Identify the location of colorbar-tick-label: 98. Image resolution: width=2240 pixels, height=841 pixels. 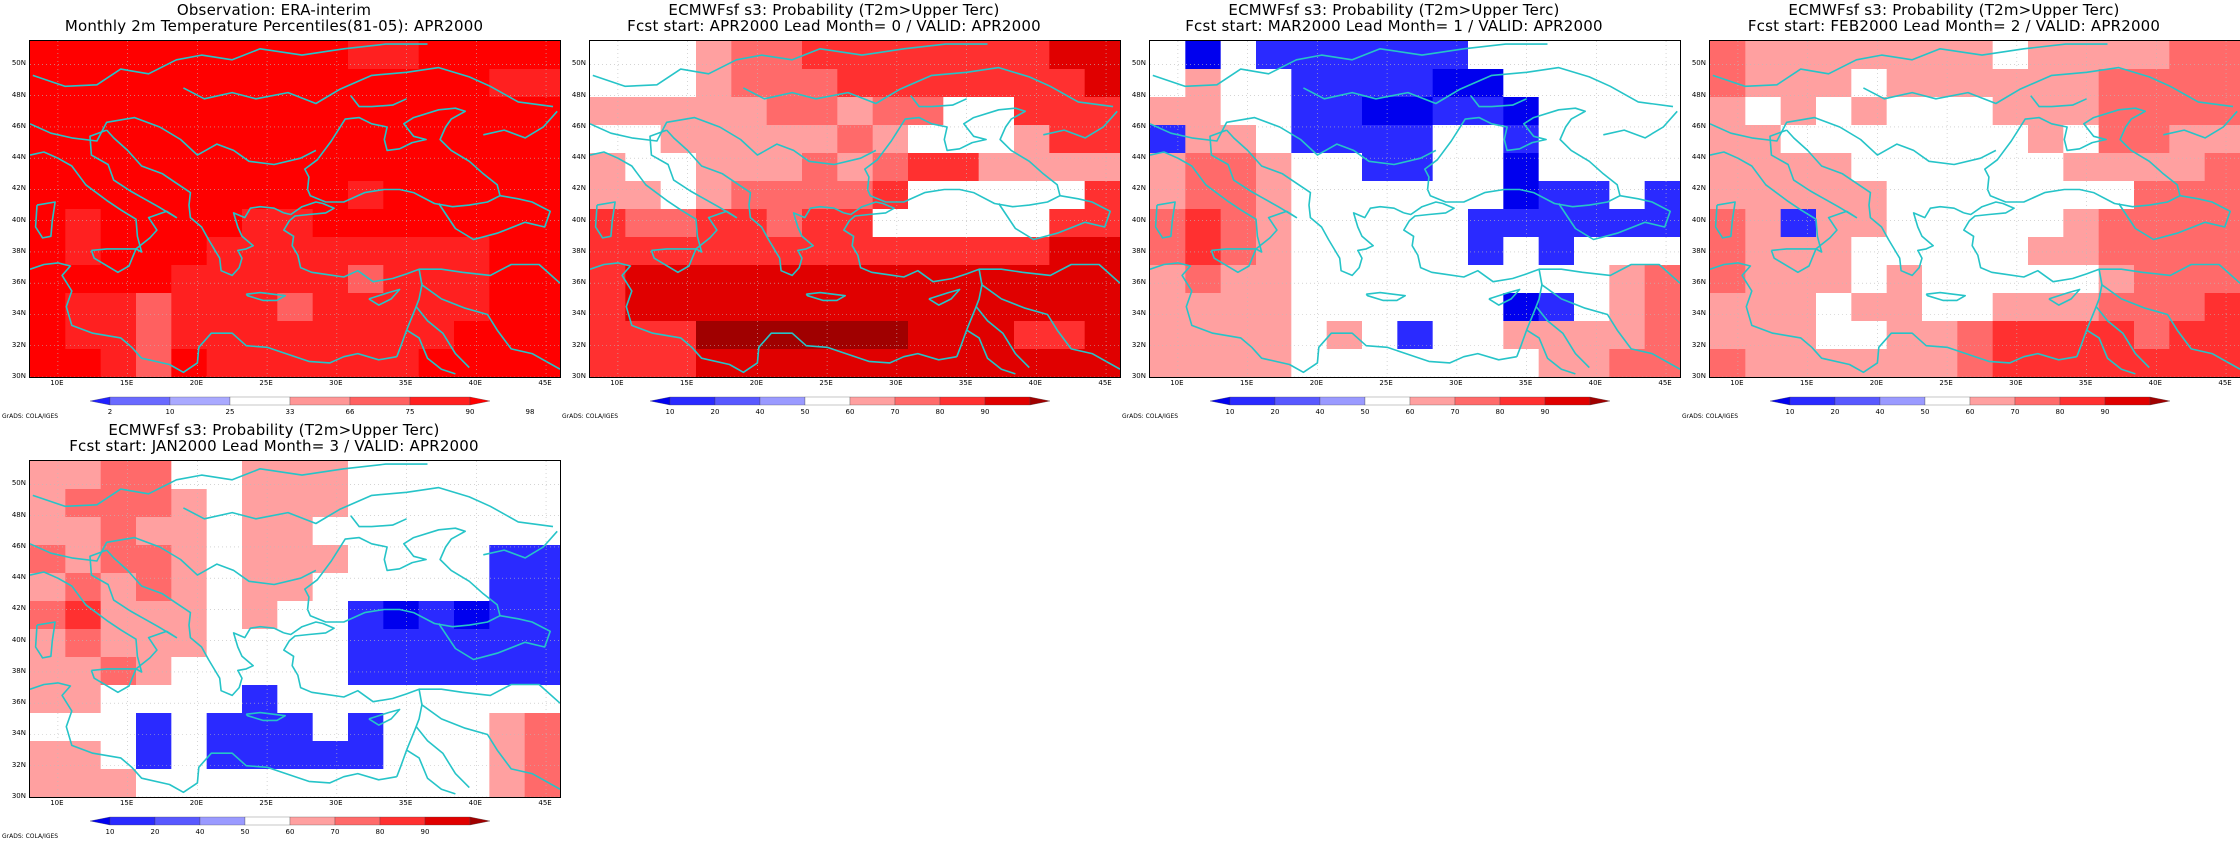
(530, 412).